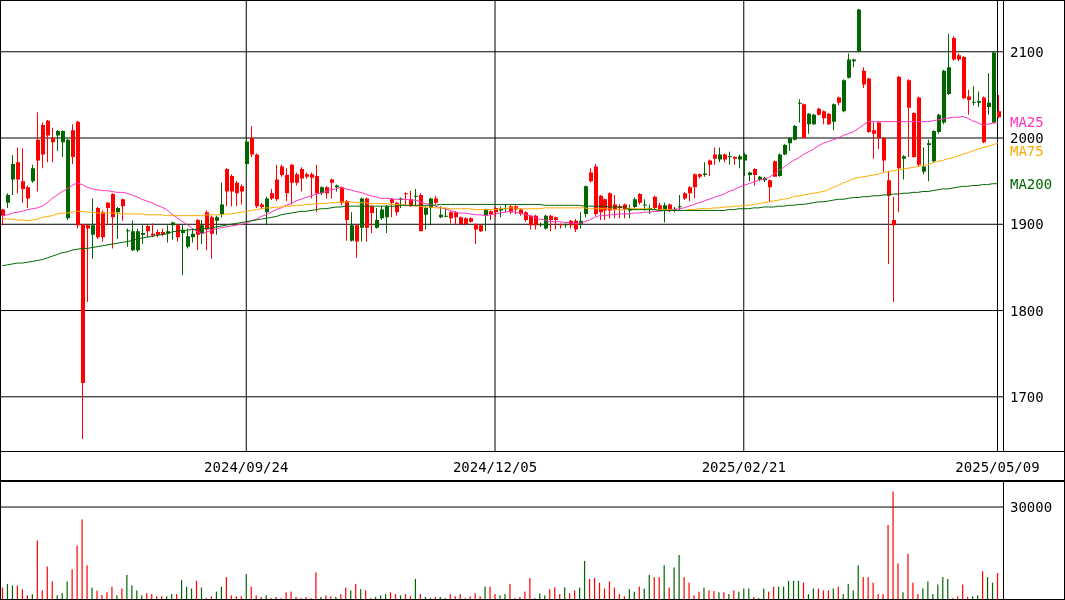 This screenshot has width=1065, height=600. Describe the element at coordinates (1027, 122) in the screenshot. I see `series-label: MA25` at that location.